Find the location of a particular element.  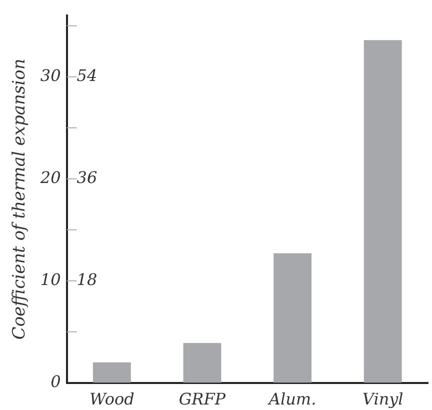

x-tick-label: Vinyl is located at coordinates (383, 399).